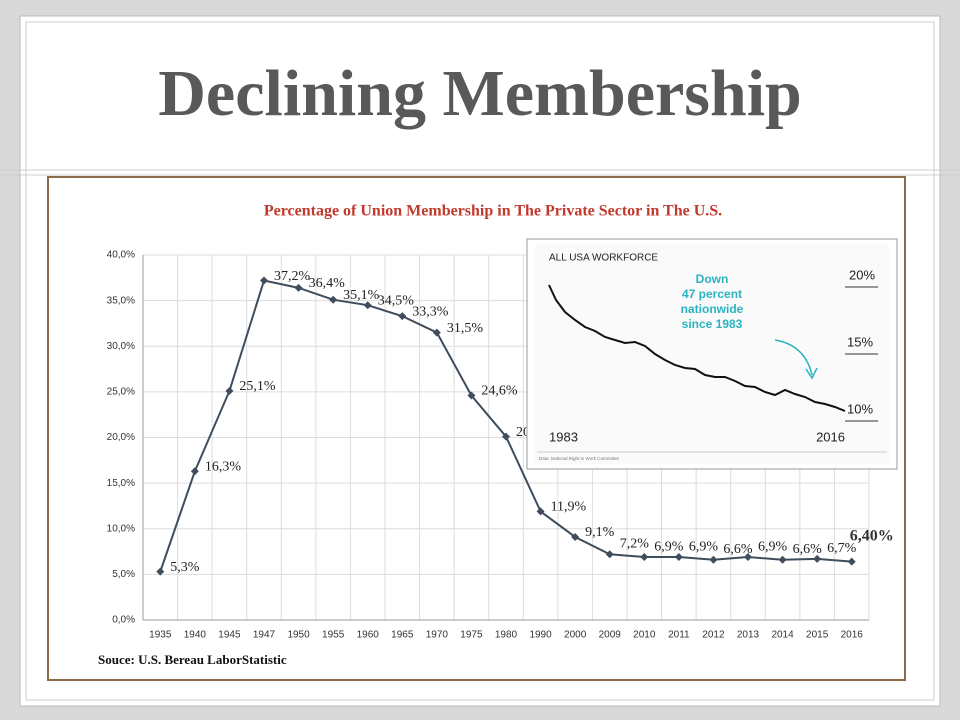 The image size is (960, 720). Describe the element at coordinates (195, 635) in the screenshot. I see `x-tick-label: 1940` at that location.